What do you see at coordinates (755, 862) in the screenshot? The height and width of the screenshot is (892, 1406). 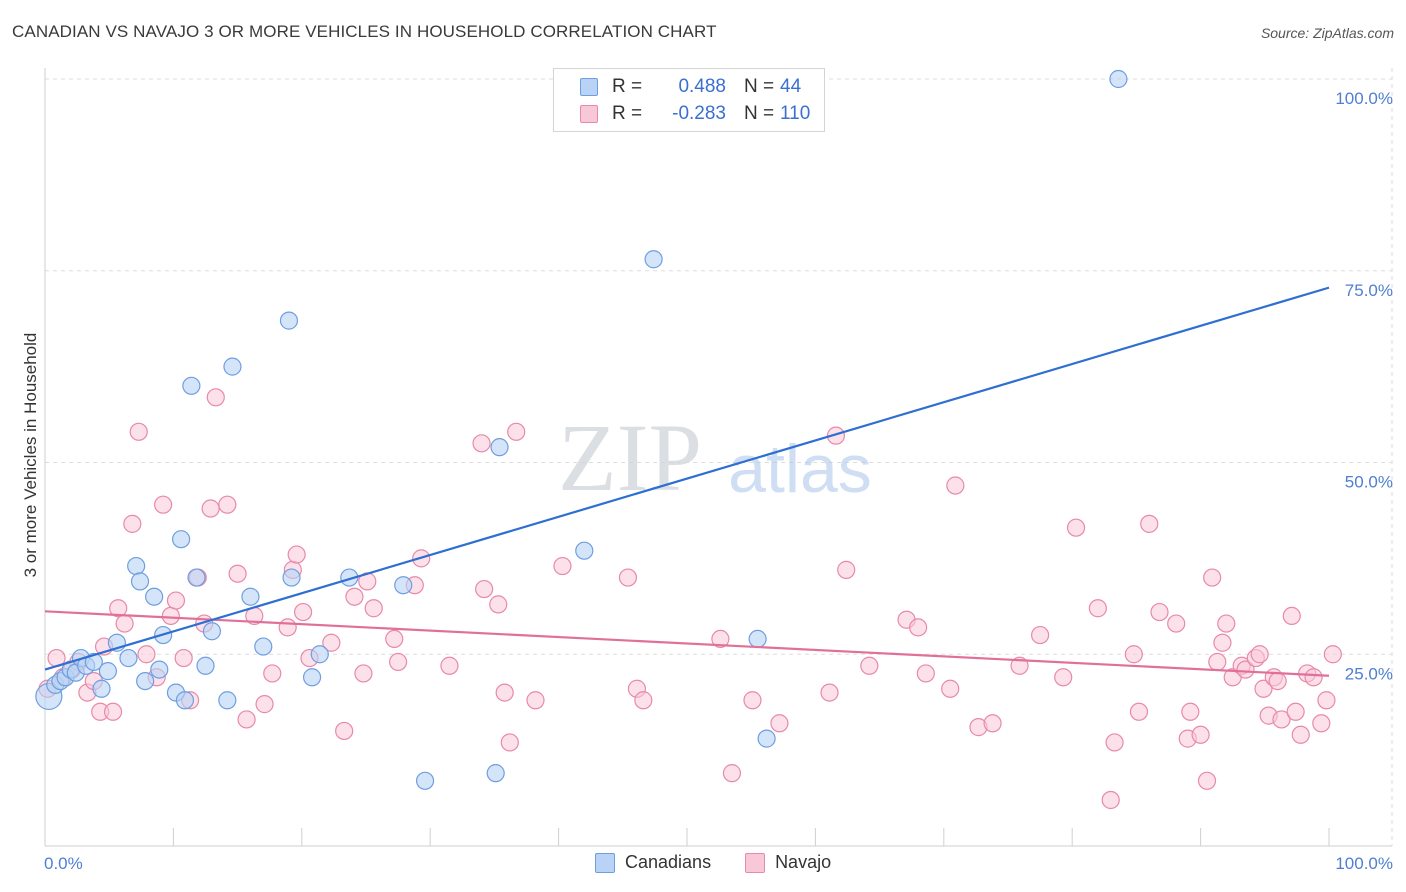 I see `navajo-legend-swatch` at bounding box center [755, 862].